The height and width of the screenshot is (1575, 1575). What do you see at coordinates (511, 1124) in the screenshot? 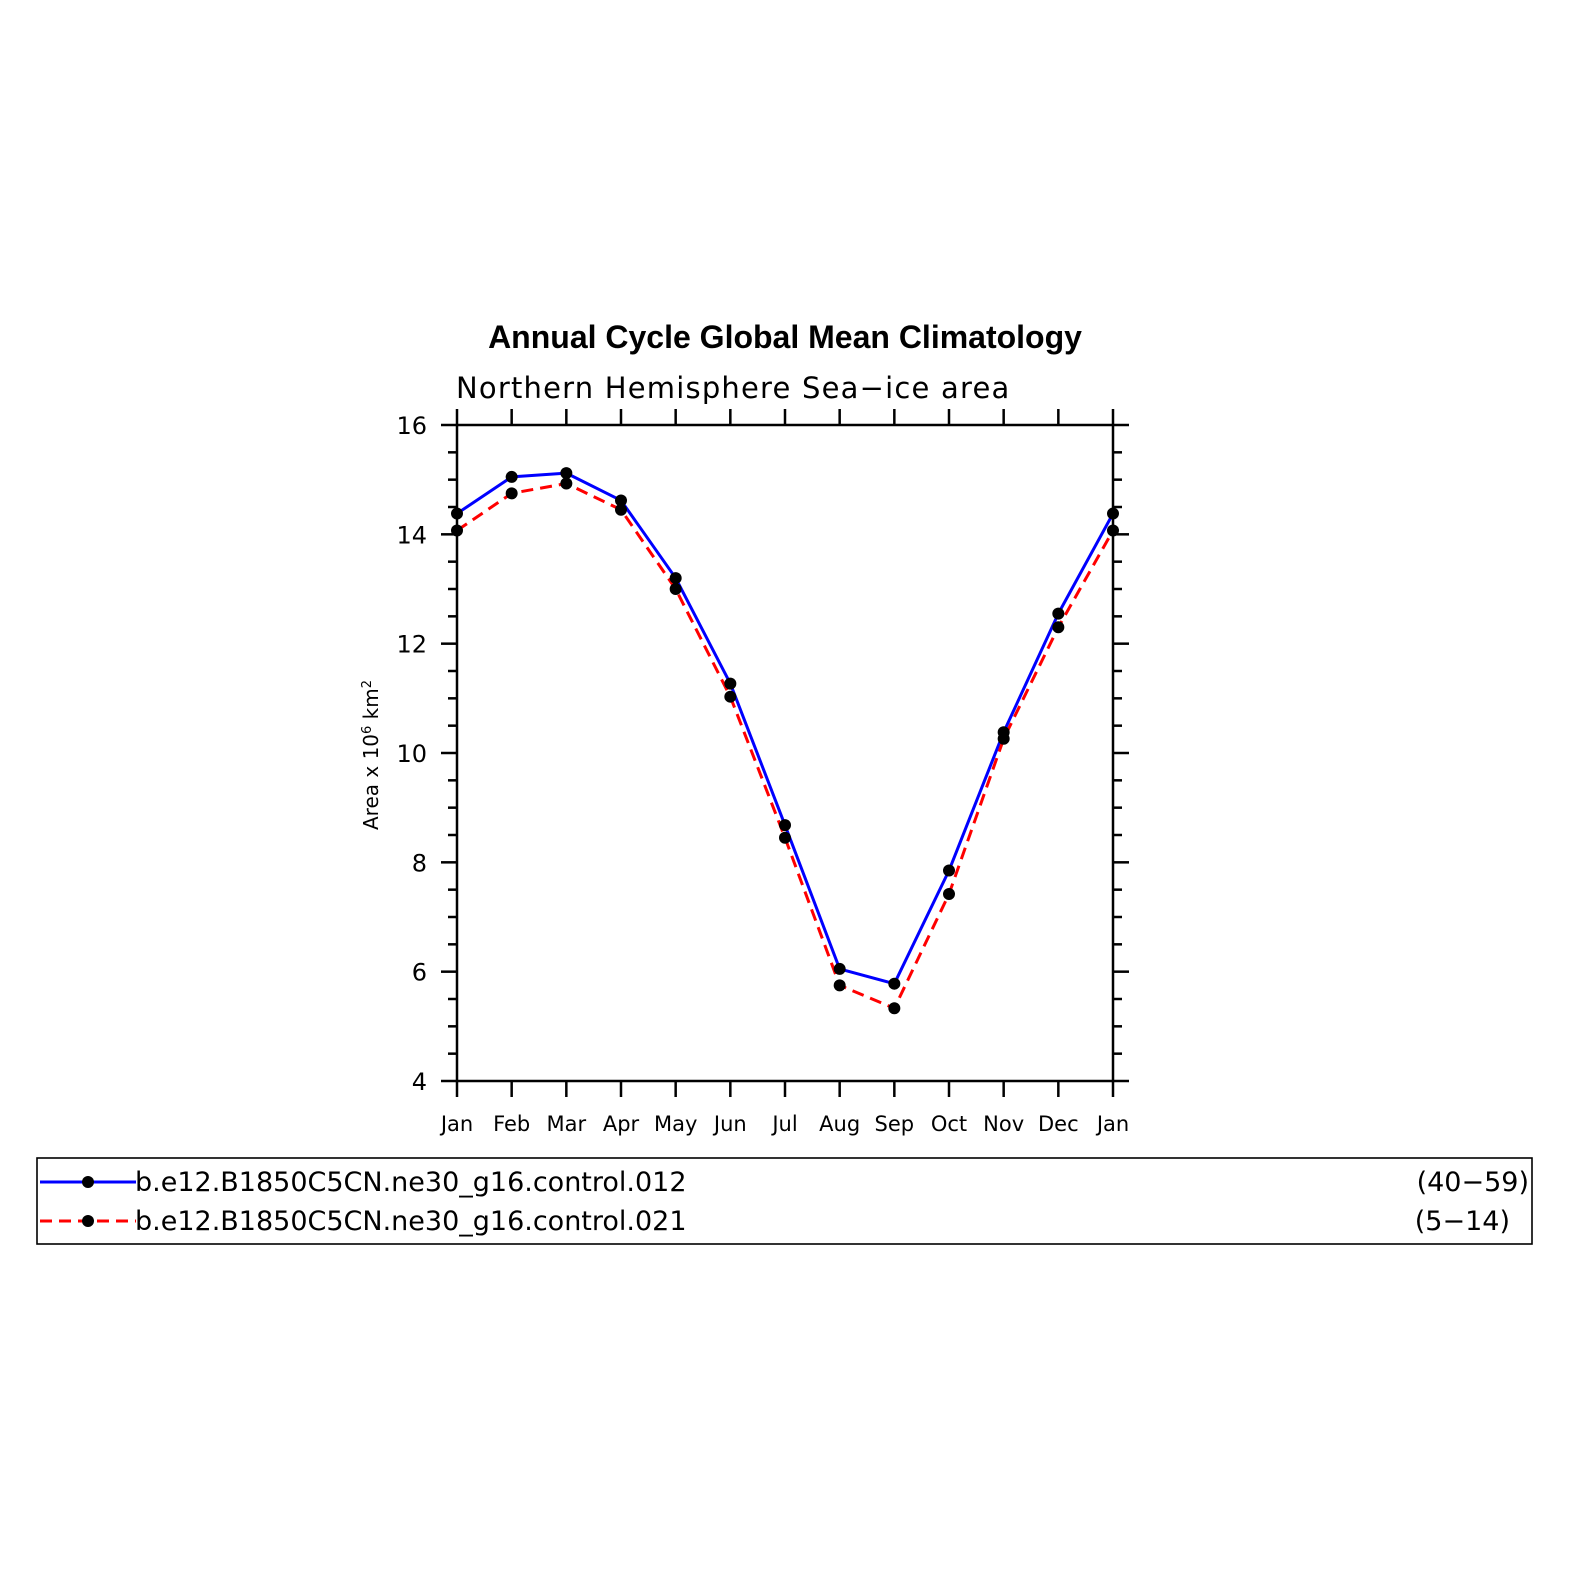
I see `x-tick-label: Feb` at bounding box center [511, 1124].